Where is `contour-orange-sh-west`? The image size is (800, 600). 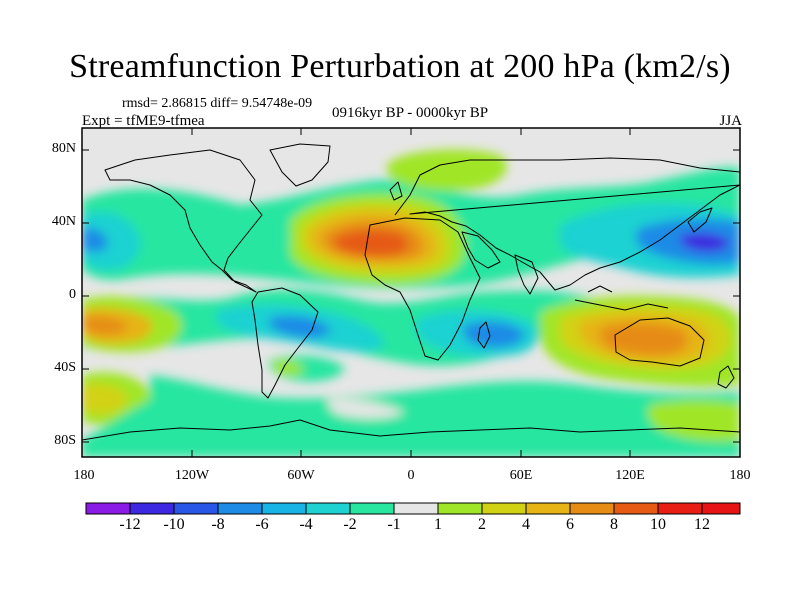 contour-orange-sh-west is located at coordinates (105, 325).